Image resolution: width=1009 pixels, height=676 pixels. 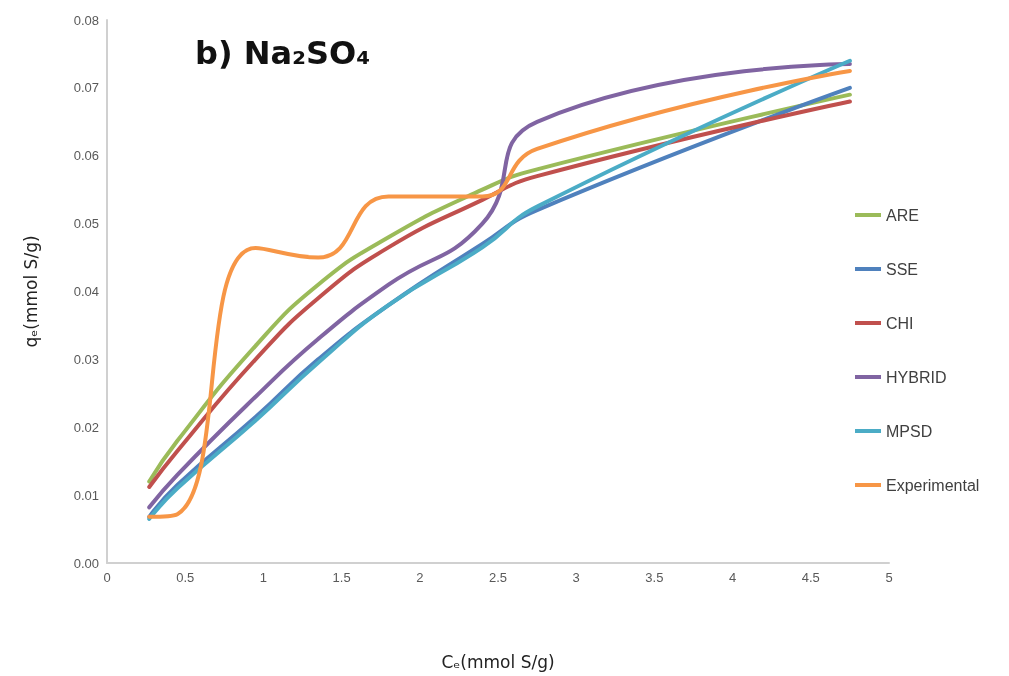 I want to click on legend-label: ARE, so click(x=902, y=215).